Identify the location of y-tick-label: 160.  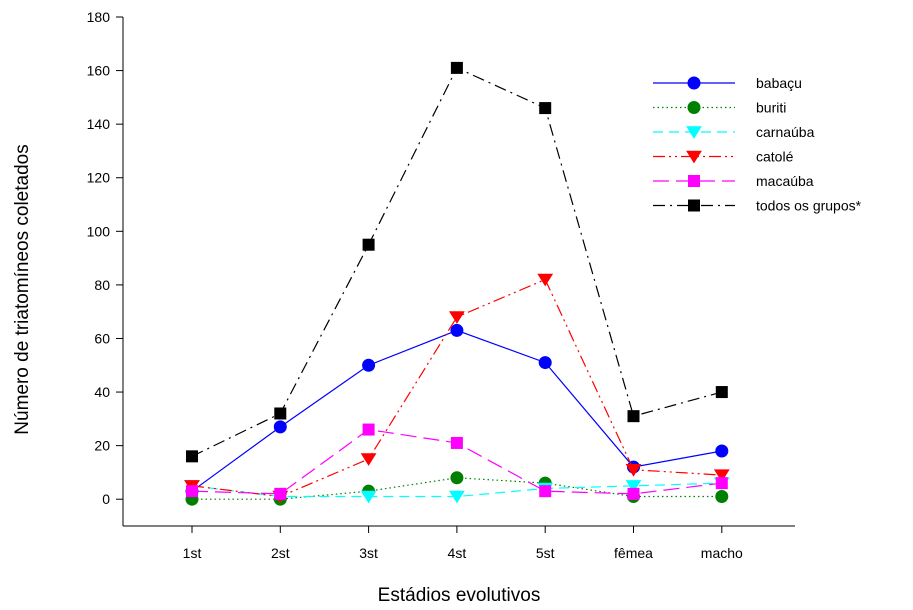
(99, 71).